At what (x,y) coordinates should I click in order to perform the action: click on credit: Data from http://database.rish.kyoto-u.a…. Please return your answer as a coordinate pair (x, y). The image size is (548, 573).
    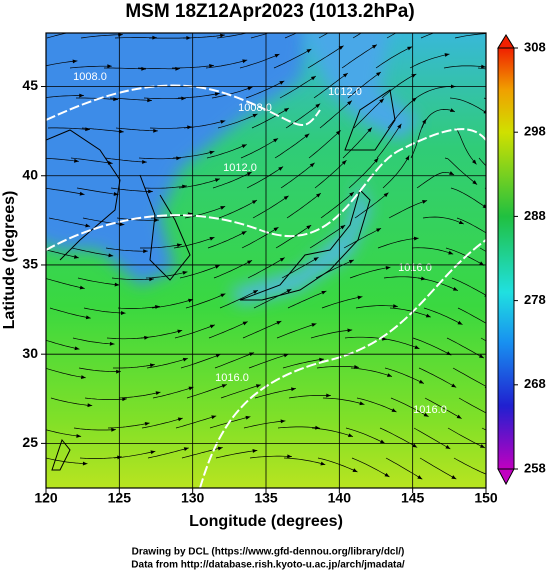
    Looking at the image, I should click on (268, 565).